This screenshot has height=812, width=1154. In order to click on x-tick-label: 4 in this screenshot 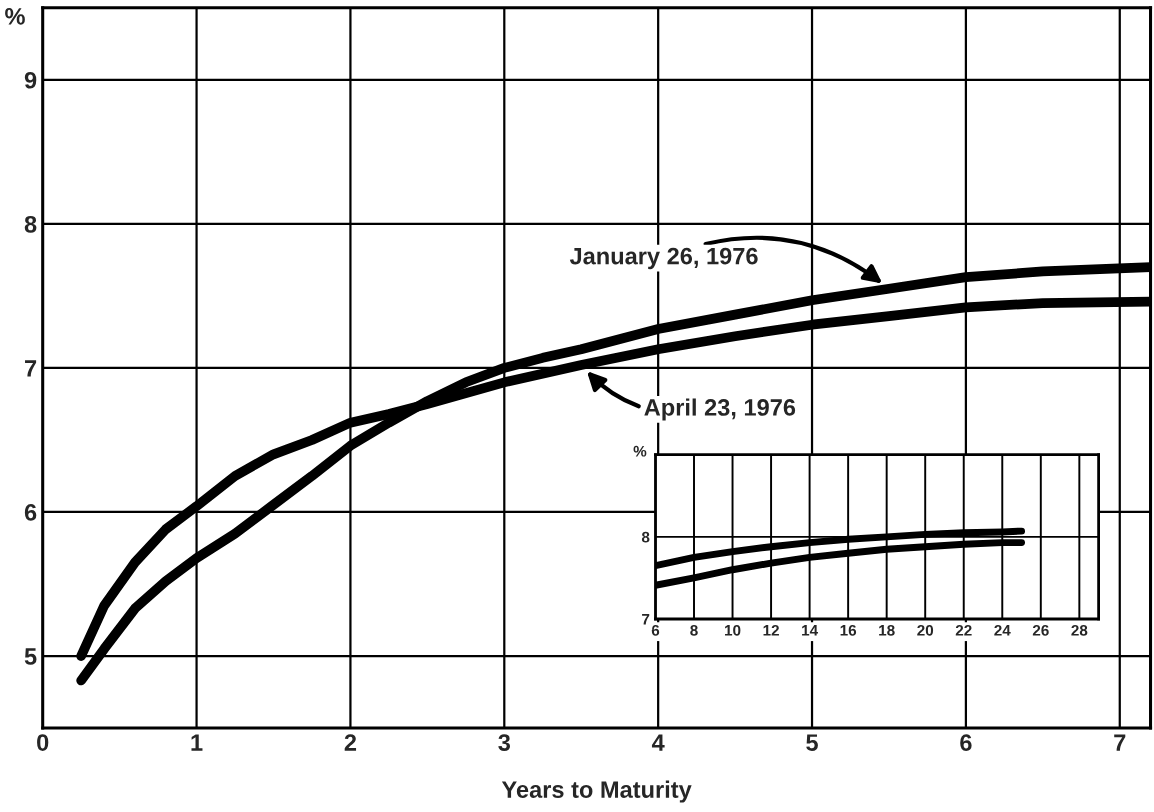, I will do `click(658, 742)`.